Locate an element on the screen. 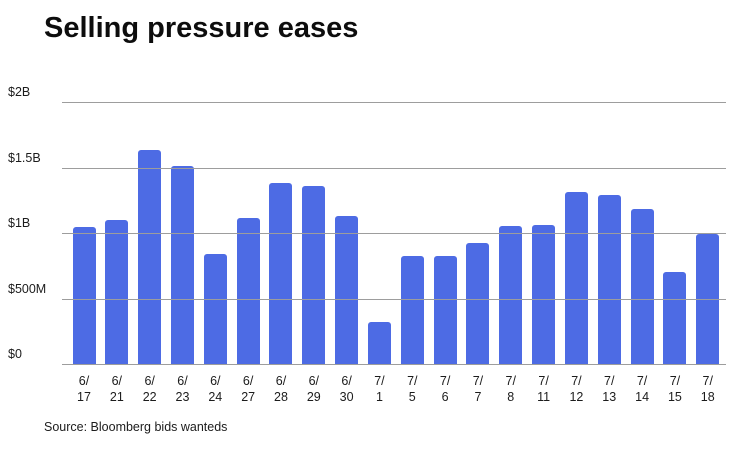 This screenshot has width=740, height=452. x-axis-tick-label: 6/29 is located at coordinates (313, 389).